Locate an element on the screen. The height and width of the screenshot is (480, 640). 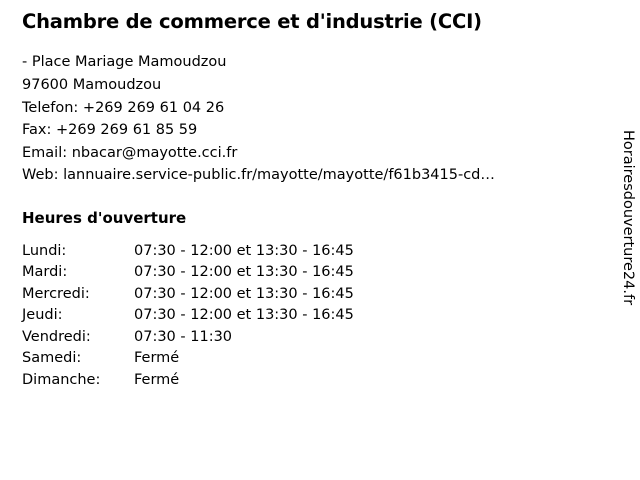
day-label: Mardi: is located at coordinates (45, 272).